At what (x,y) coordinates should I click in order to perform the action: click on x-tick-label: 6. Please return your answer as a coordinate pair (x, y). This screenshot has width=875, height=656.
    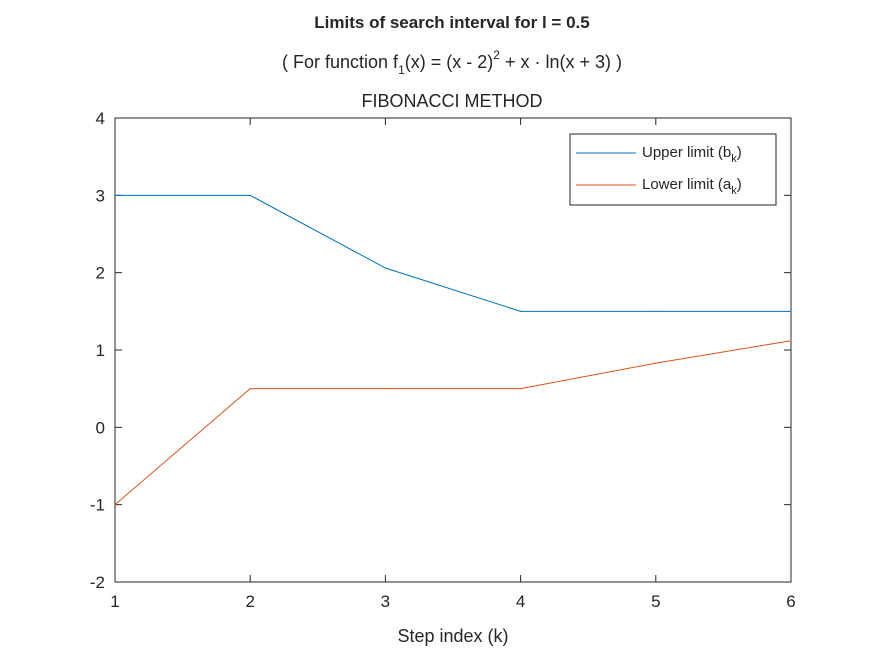
    Looking at the image, I should click on (790, 601).